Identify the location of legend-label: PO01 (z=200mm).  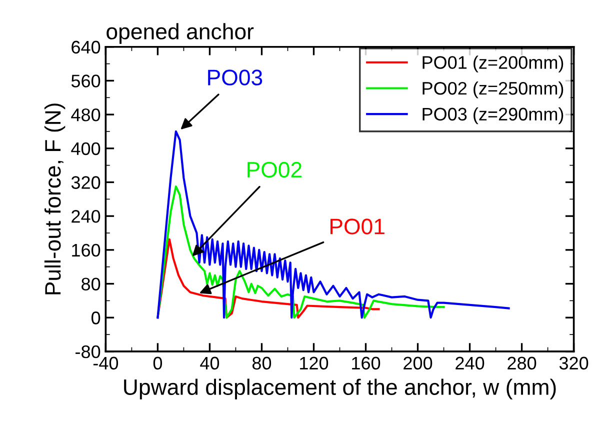
(493, 64).